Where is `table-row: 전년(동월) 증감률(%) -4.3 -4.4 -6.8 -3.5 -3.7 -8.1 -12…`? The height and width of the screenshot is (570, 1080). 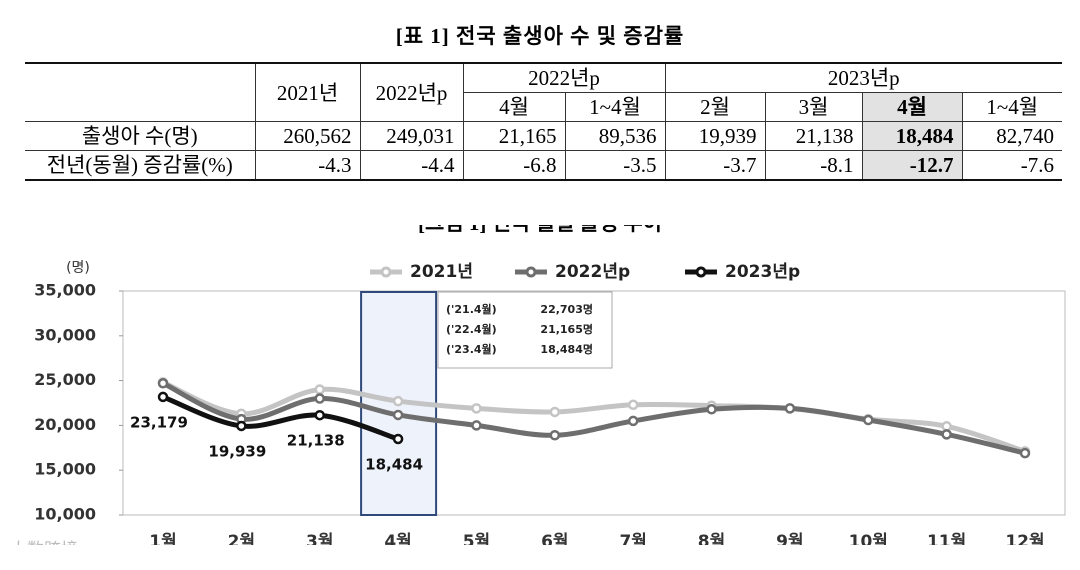
table-row: 전년(동월) 증감률(%) -4.3 -4.4 -6.8 -3.5 -3.7 -8.1 -12… is located at coordinates (543, 165).